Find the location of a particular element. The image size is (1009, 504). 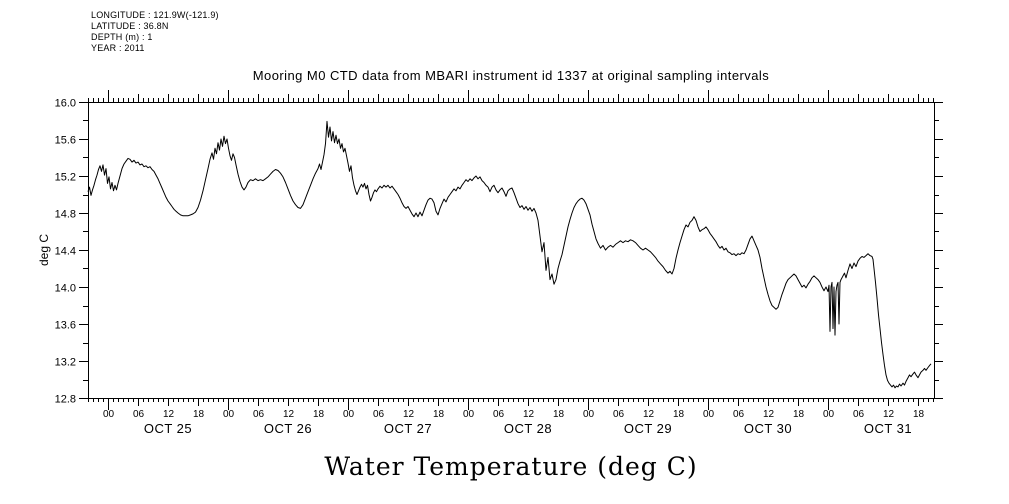

day-label: OCT 30 is located at coordinates (768, 428).